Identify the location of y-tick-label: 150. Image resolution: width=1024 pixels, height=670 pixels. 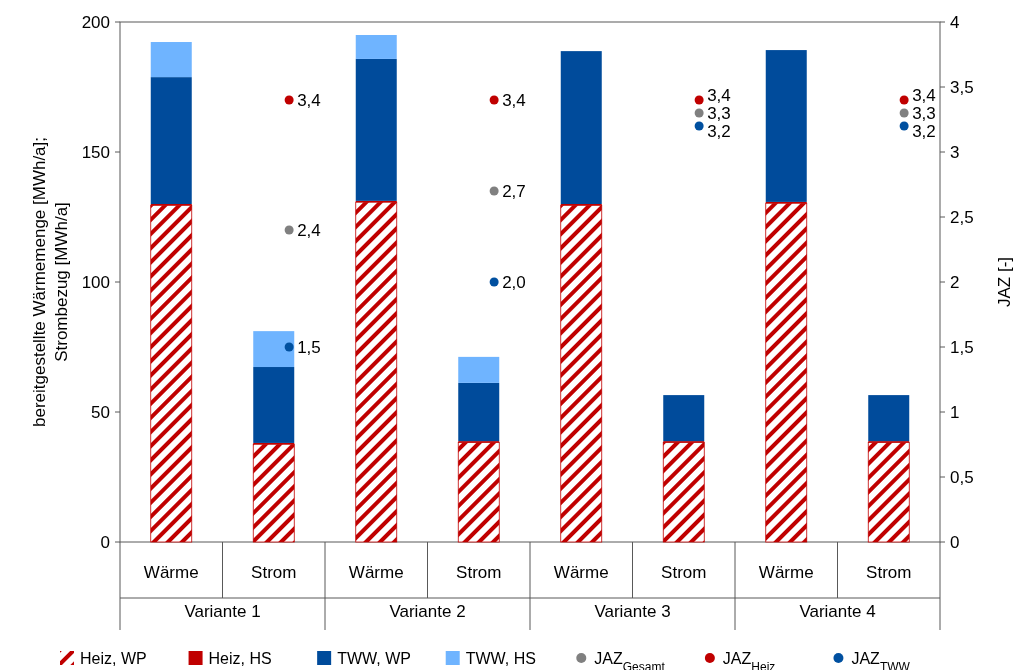
(95, 152).